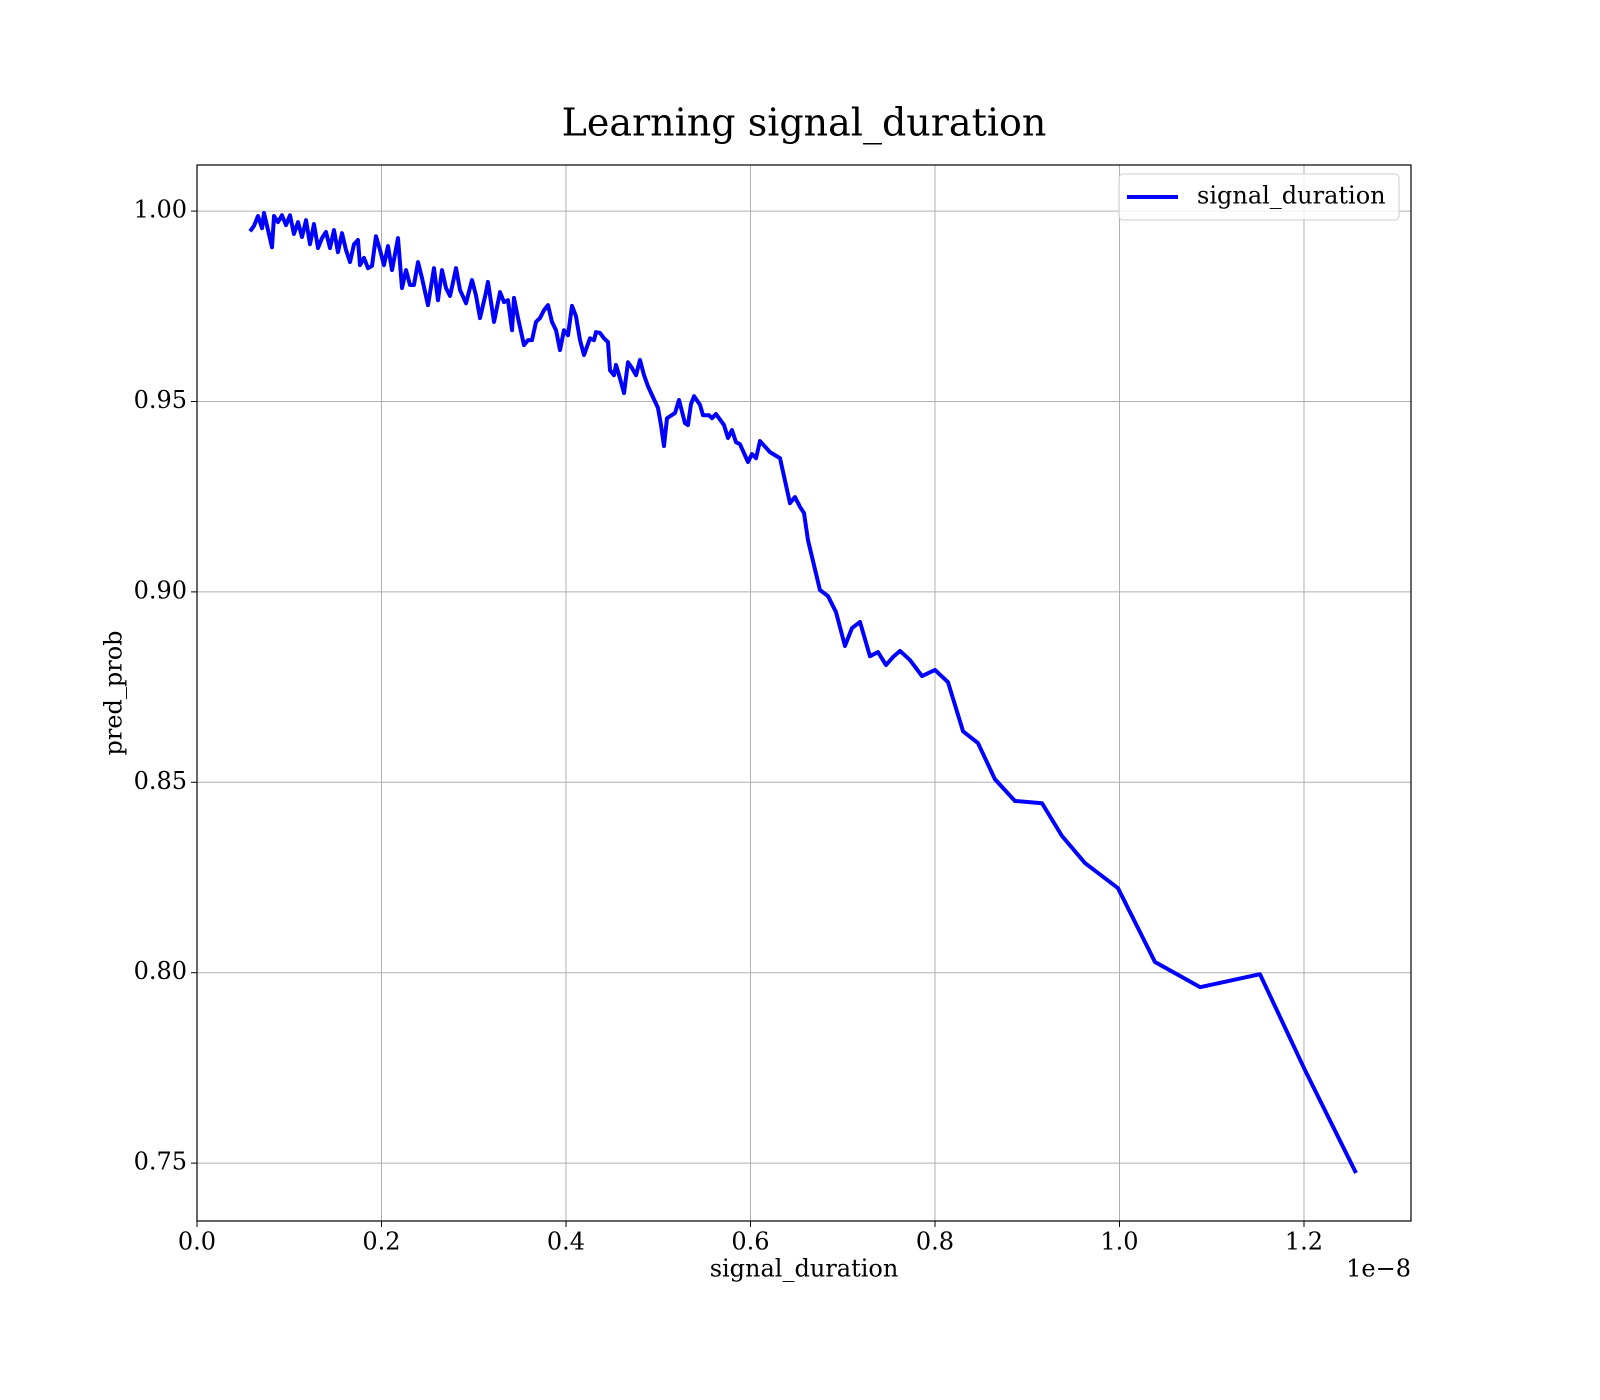 The image size is (1600, 1400). Describe the element at coordinates (197, 1242) in the screenshot. I see `x-tick-label: 0.0` at that location.